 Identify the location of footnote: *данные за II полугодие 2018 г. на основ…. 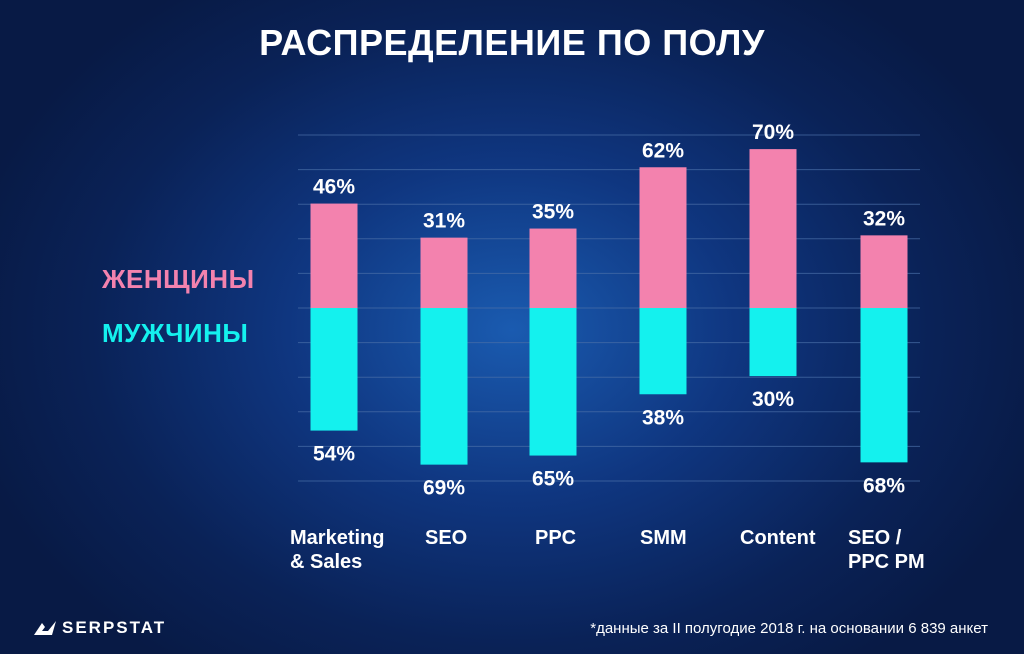
(789, 628).